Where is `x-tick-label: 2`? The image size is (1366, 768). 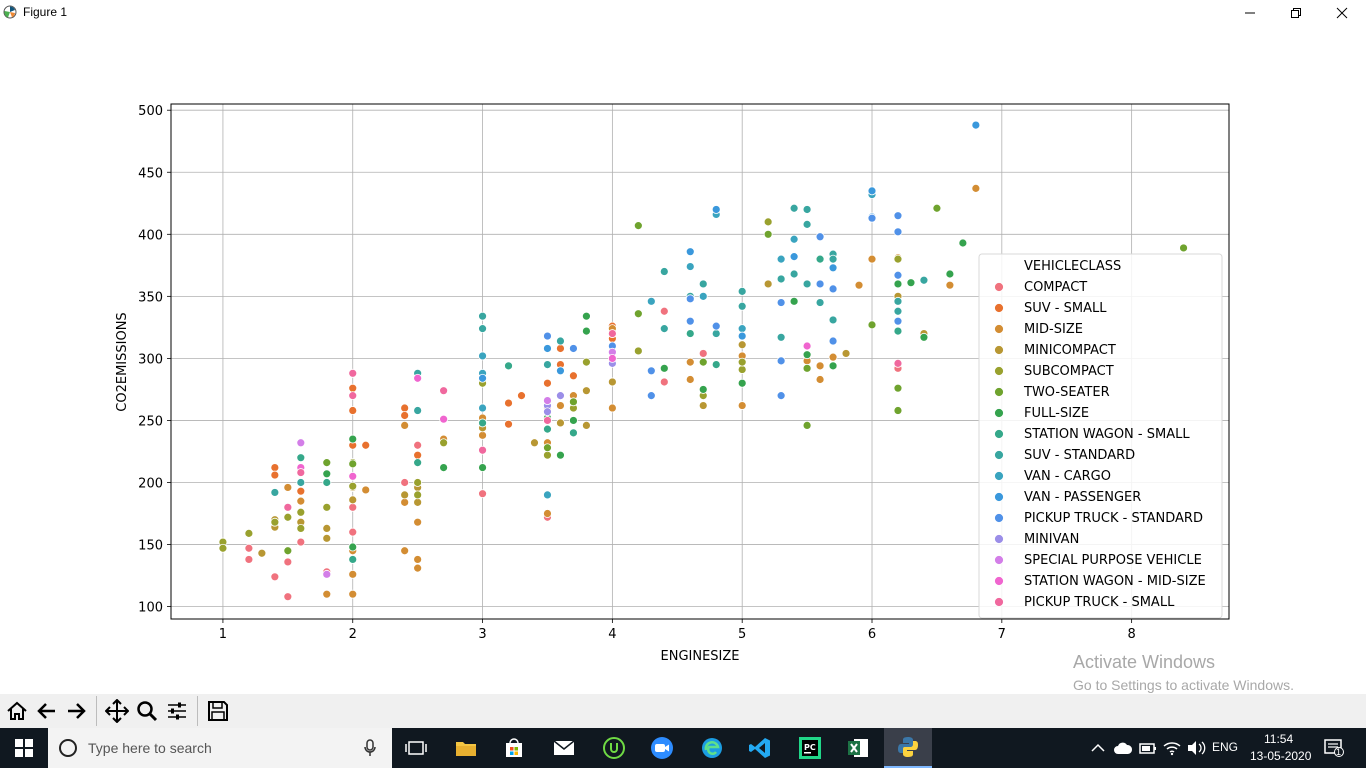
x-tick-label: 2 is located at coordinates (353, 634).